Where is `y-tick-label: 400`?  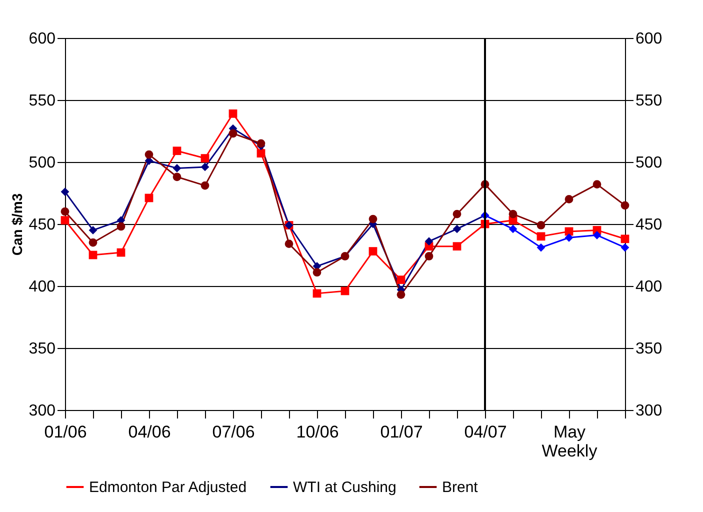 y-tick-label: 400 is located at coordinates (42, 287).